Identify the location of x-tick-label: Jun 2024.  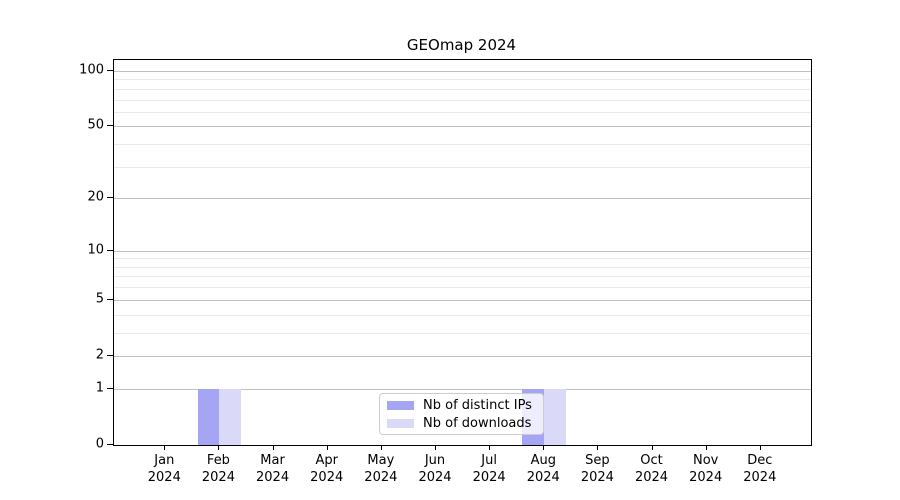
(435, 469).